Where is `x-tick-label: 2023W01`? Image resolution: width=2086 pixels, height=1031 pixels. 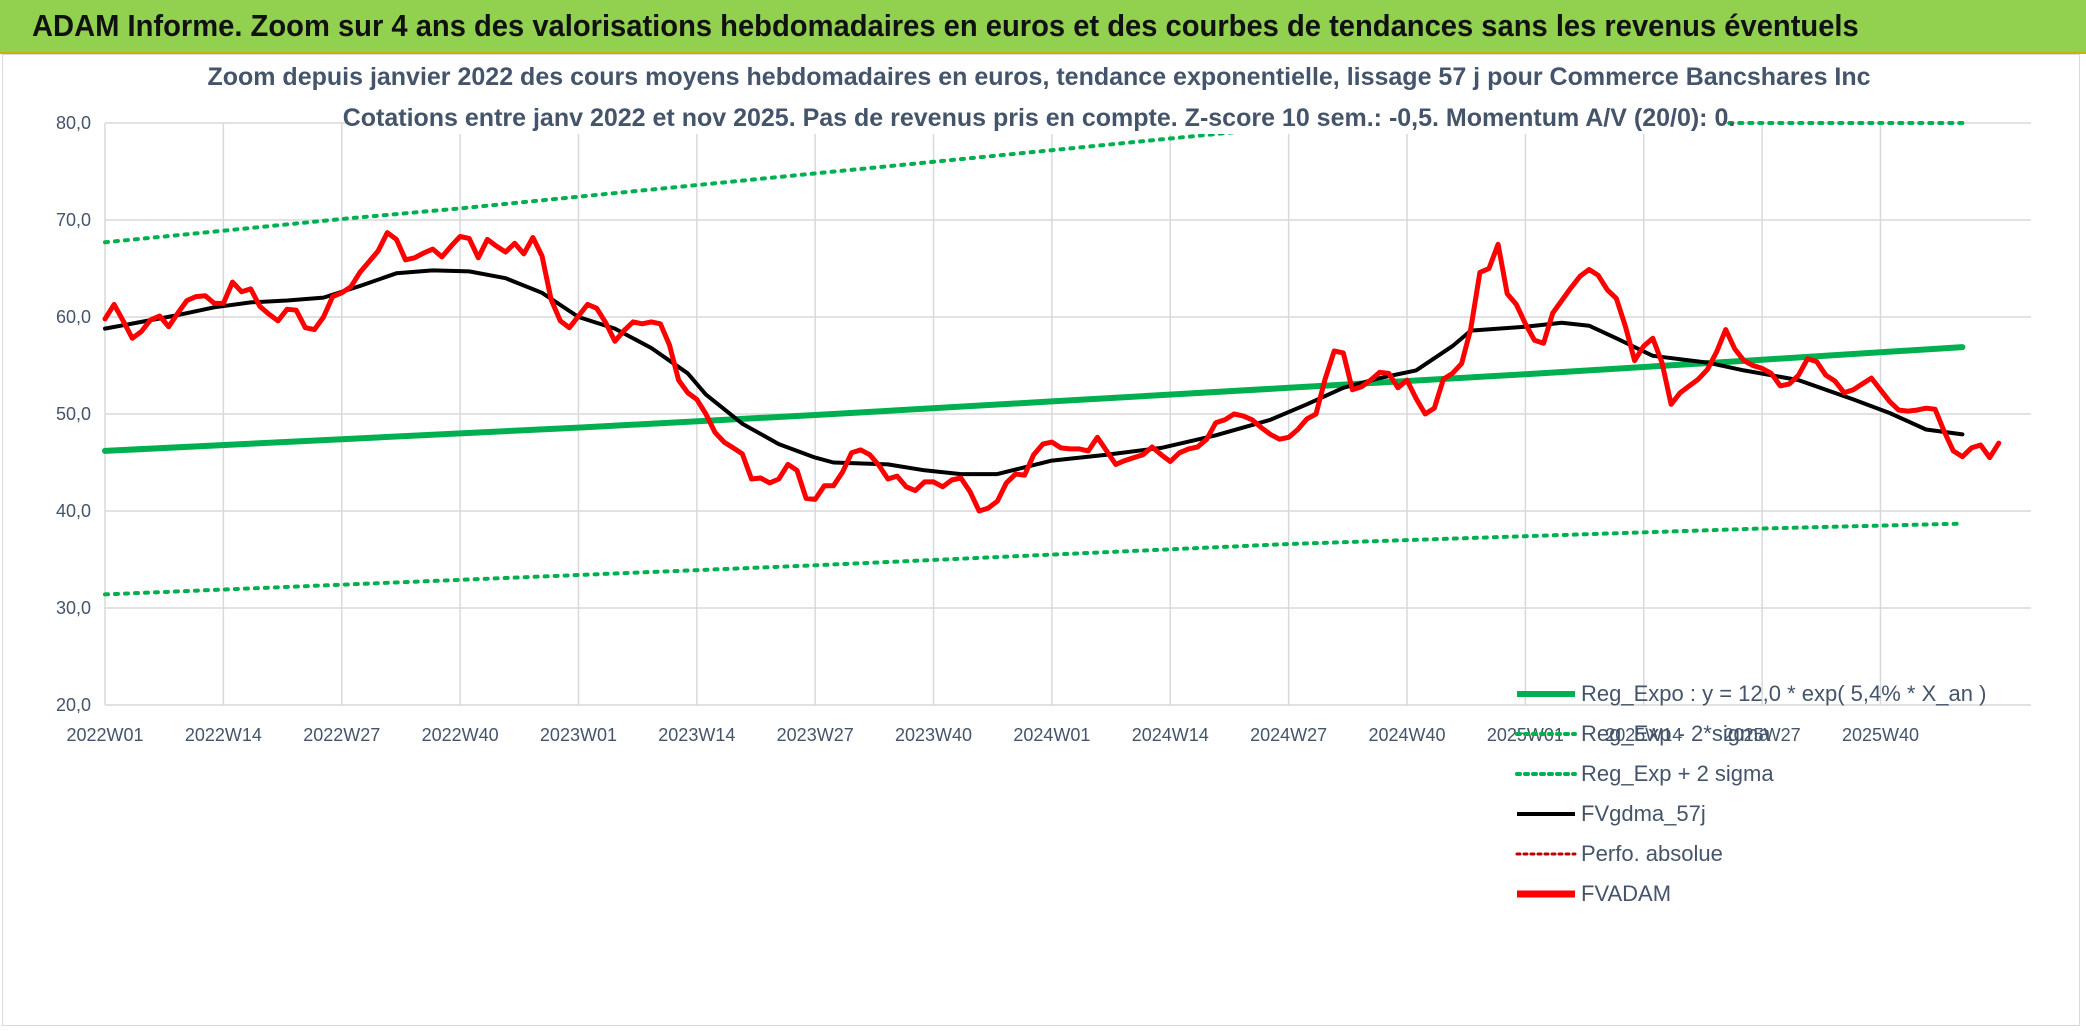 x-tick-label: 2023W01 is located at coordinates (578, 735).